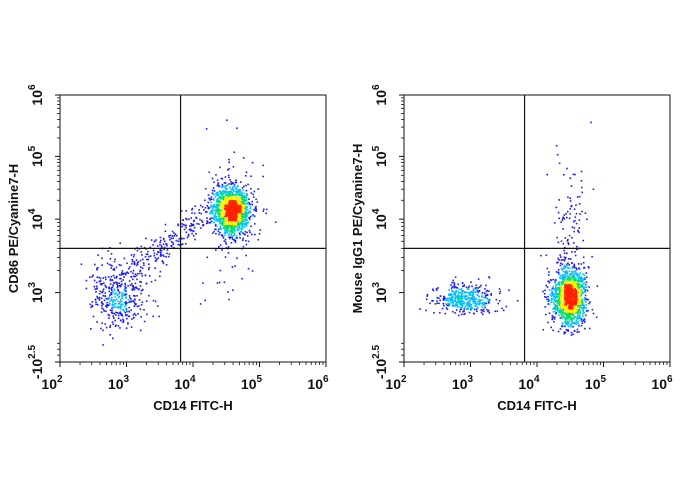 This screenshot has height=490, width=688. I want to click on x-tick-exponent: 3, so click(127, 379).